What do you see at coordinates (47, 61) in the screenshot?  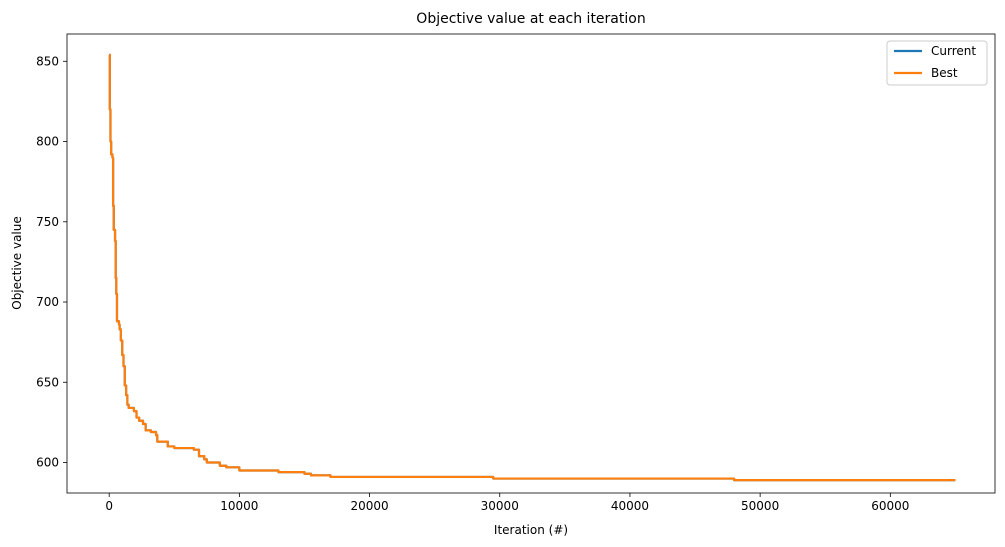 I see `y-tick-label: 850` at bounding box center [47, 61].